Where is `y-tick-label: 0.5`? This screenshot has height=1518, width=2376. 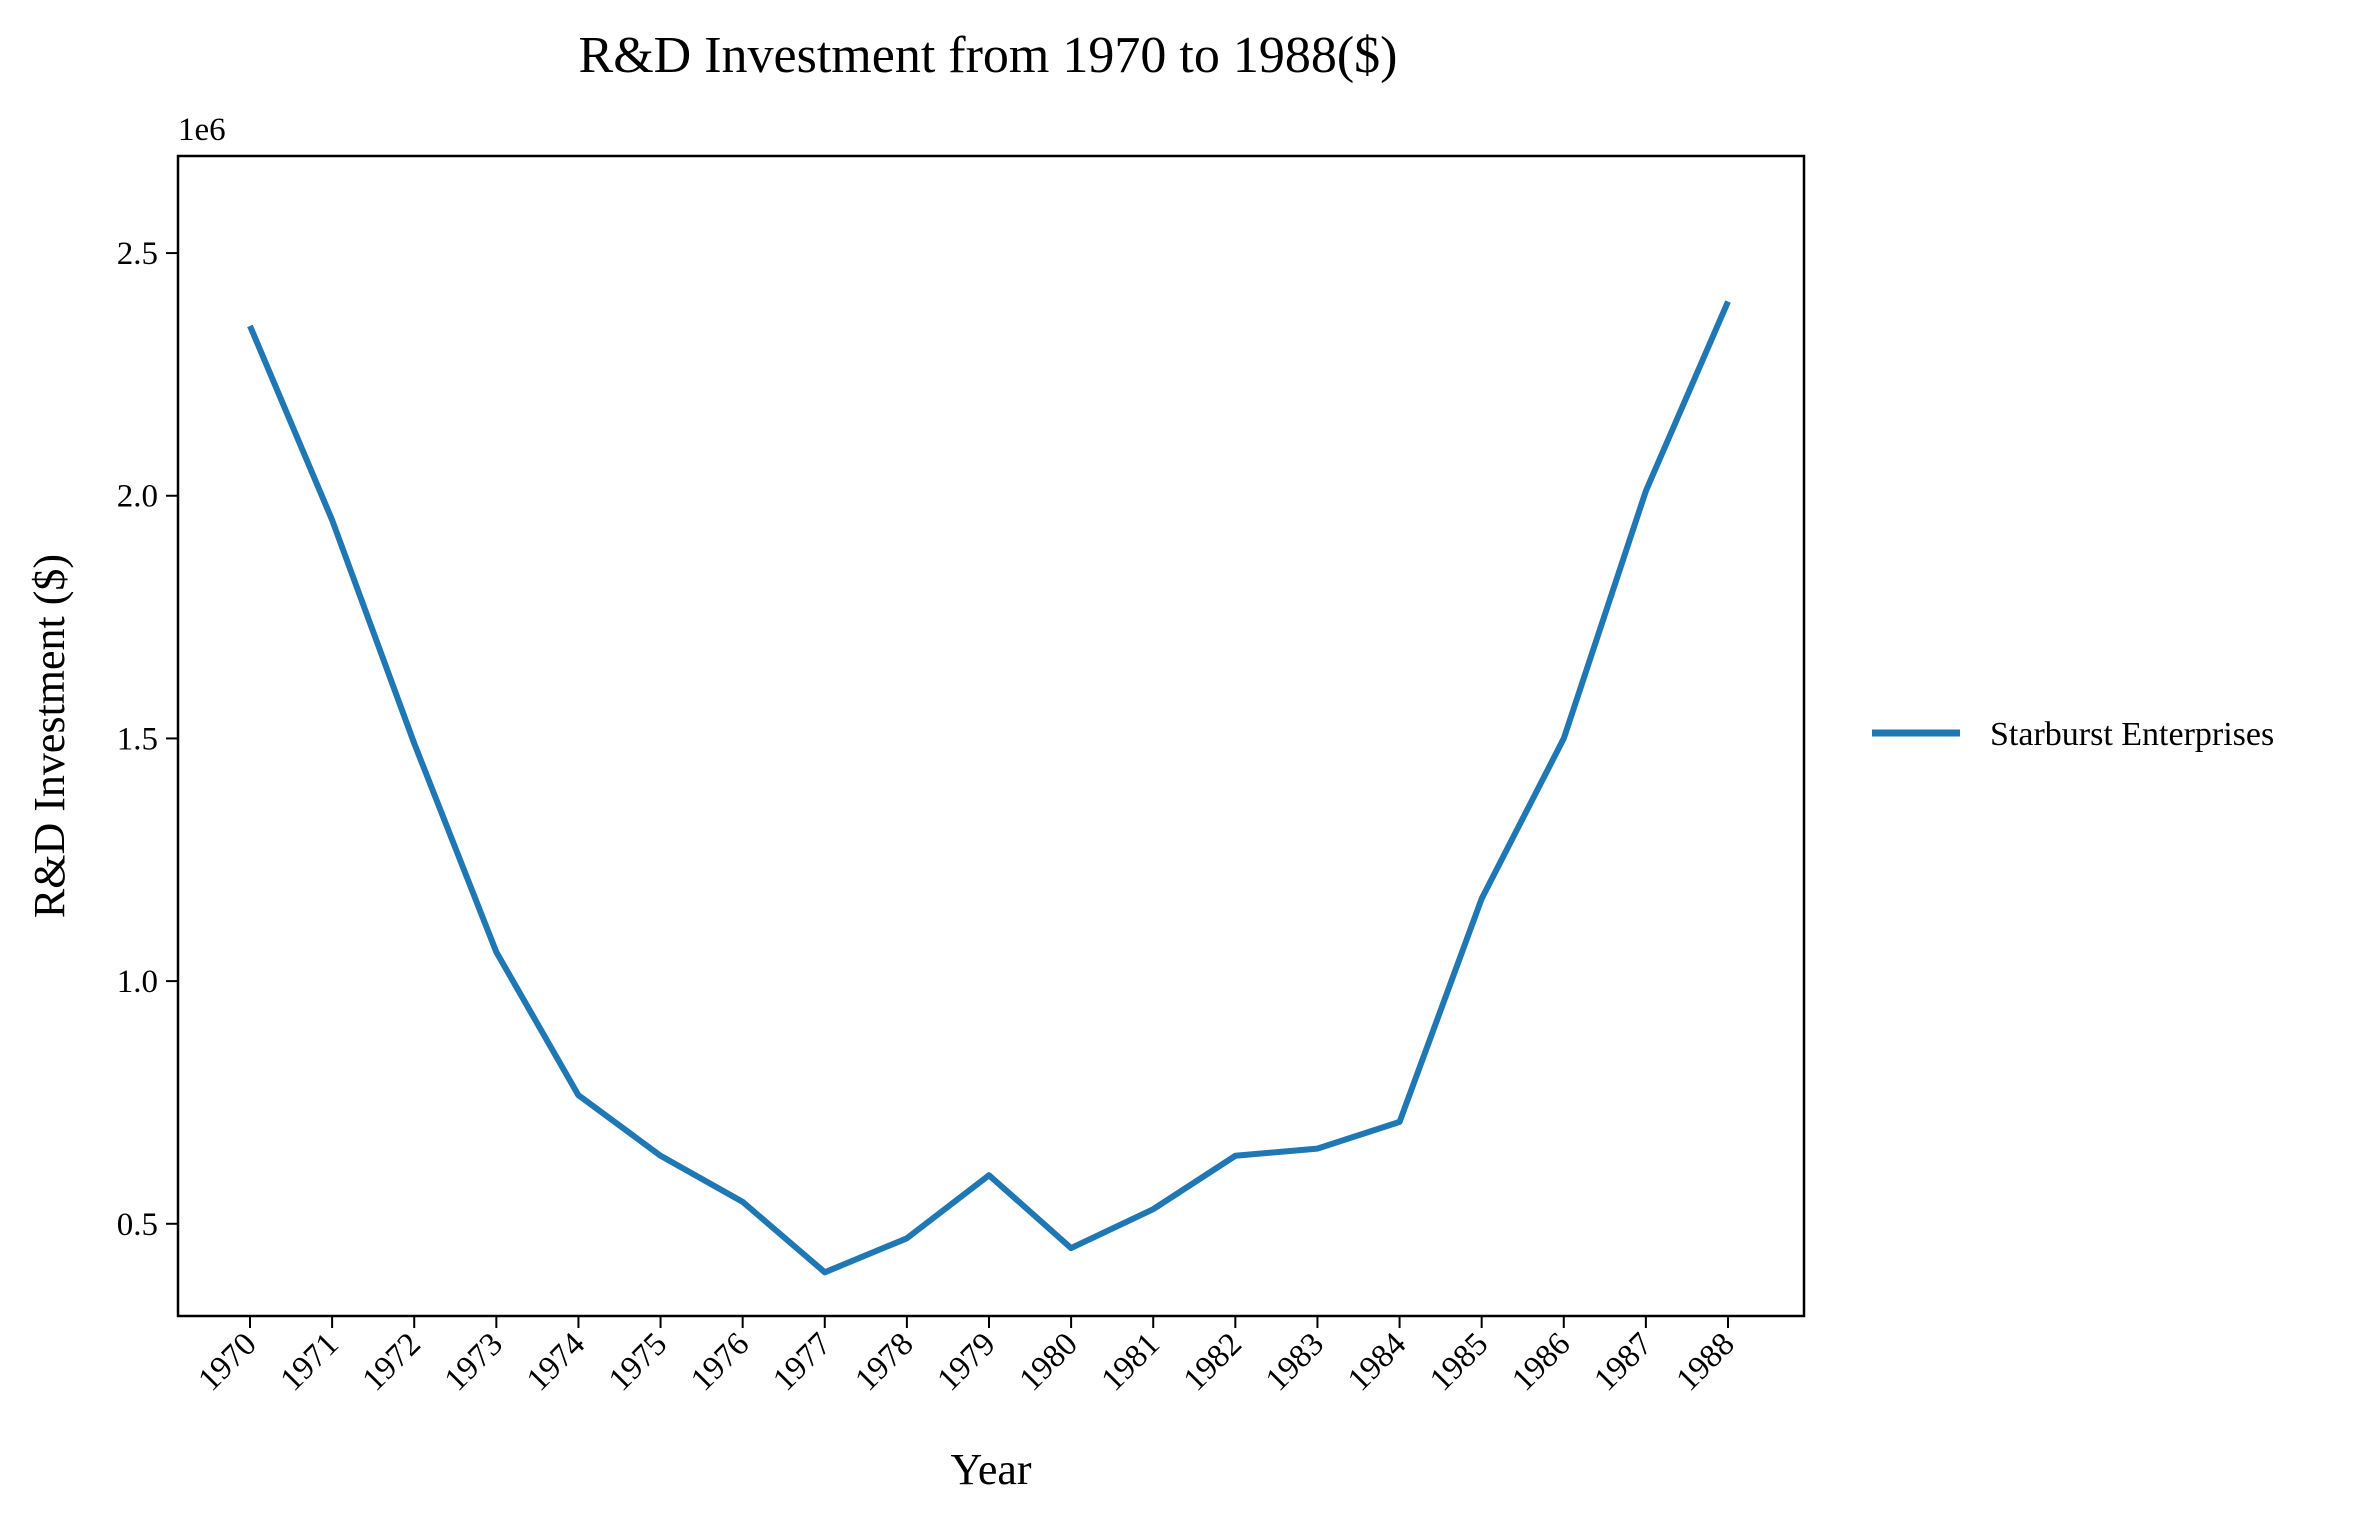
y-tick-label: 0.5 is located at coordinates (137, 1225).